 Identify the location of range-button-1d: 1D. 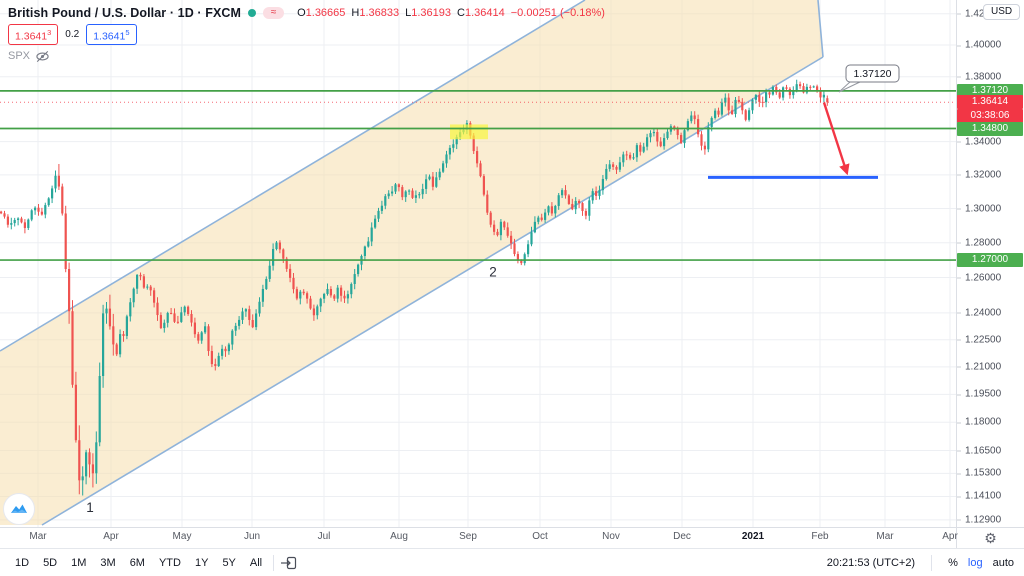
(22, 562).